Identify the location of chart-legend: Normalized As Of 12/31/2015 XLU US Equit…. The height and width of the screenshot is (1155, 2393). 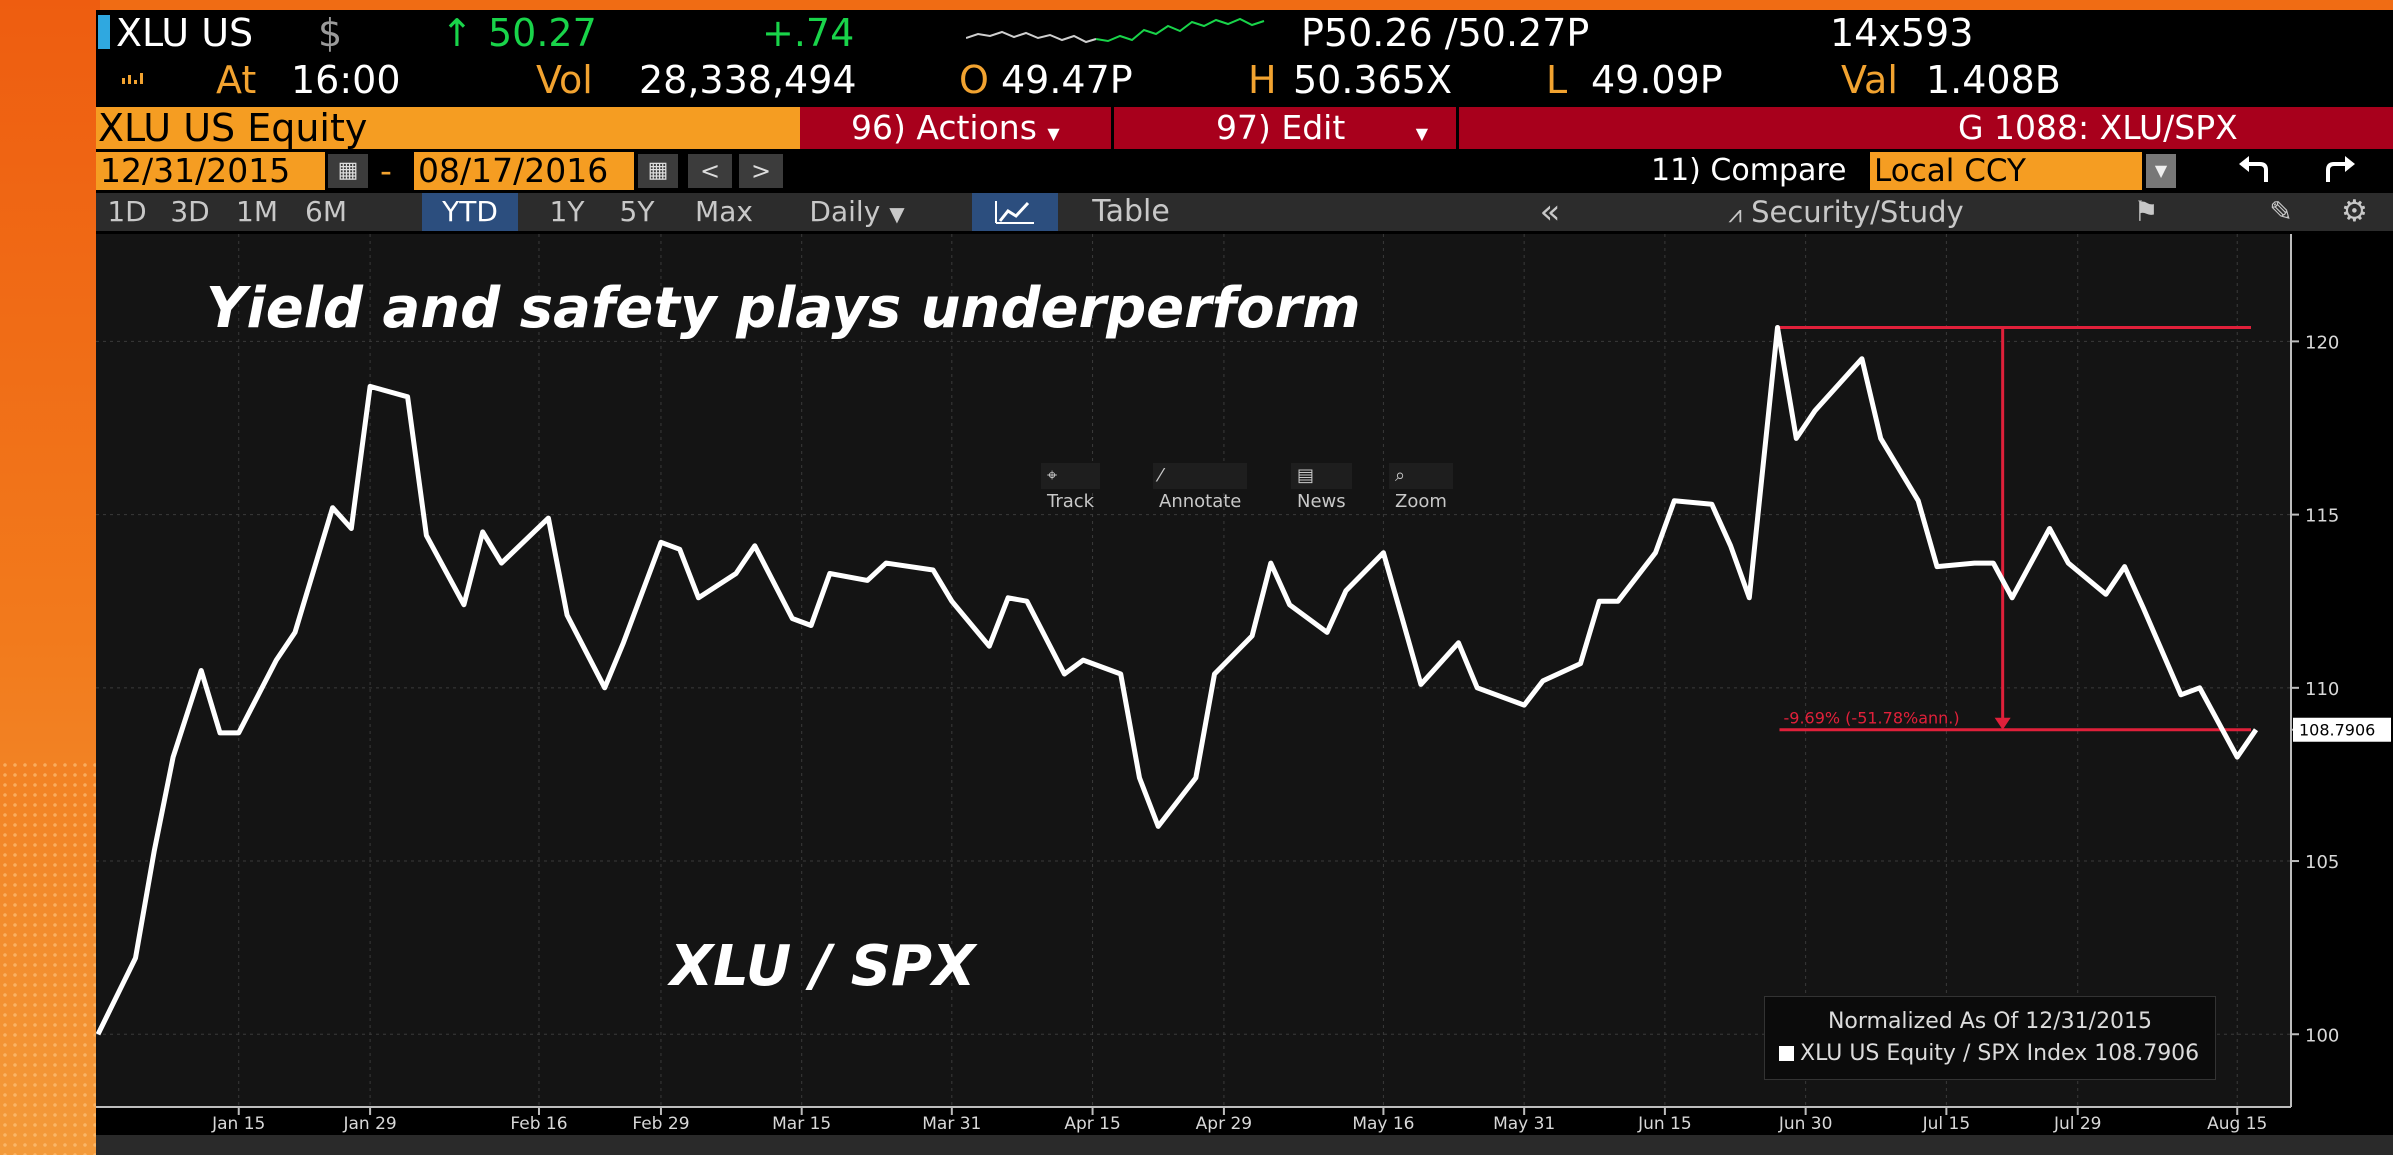
(1990, 1038).